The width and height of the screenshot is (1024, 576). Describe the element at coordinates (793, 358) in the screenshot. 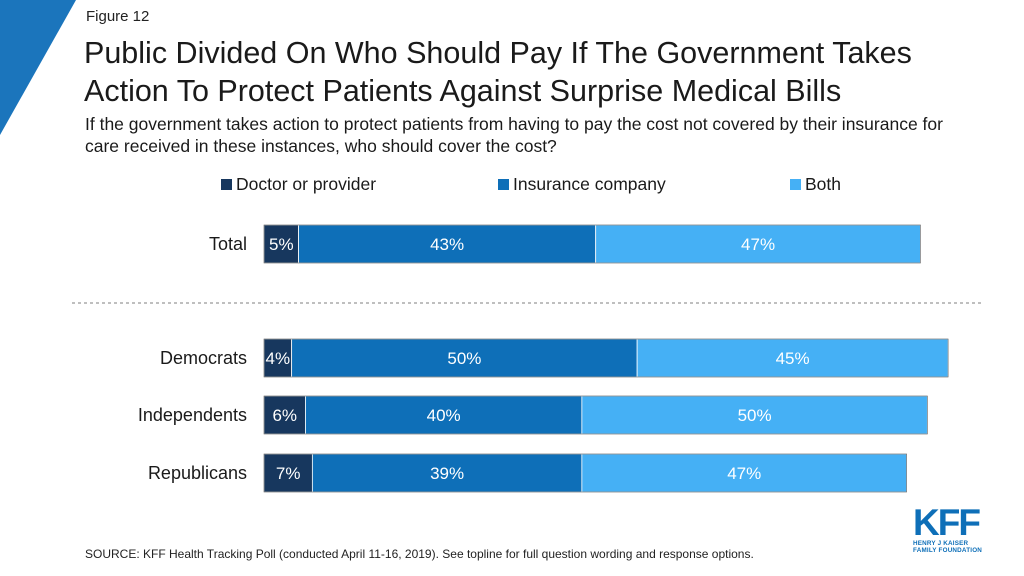

I see `data-label-democrats-both: 45%` at that location.